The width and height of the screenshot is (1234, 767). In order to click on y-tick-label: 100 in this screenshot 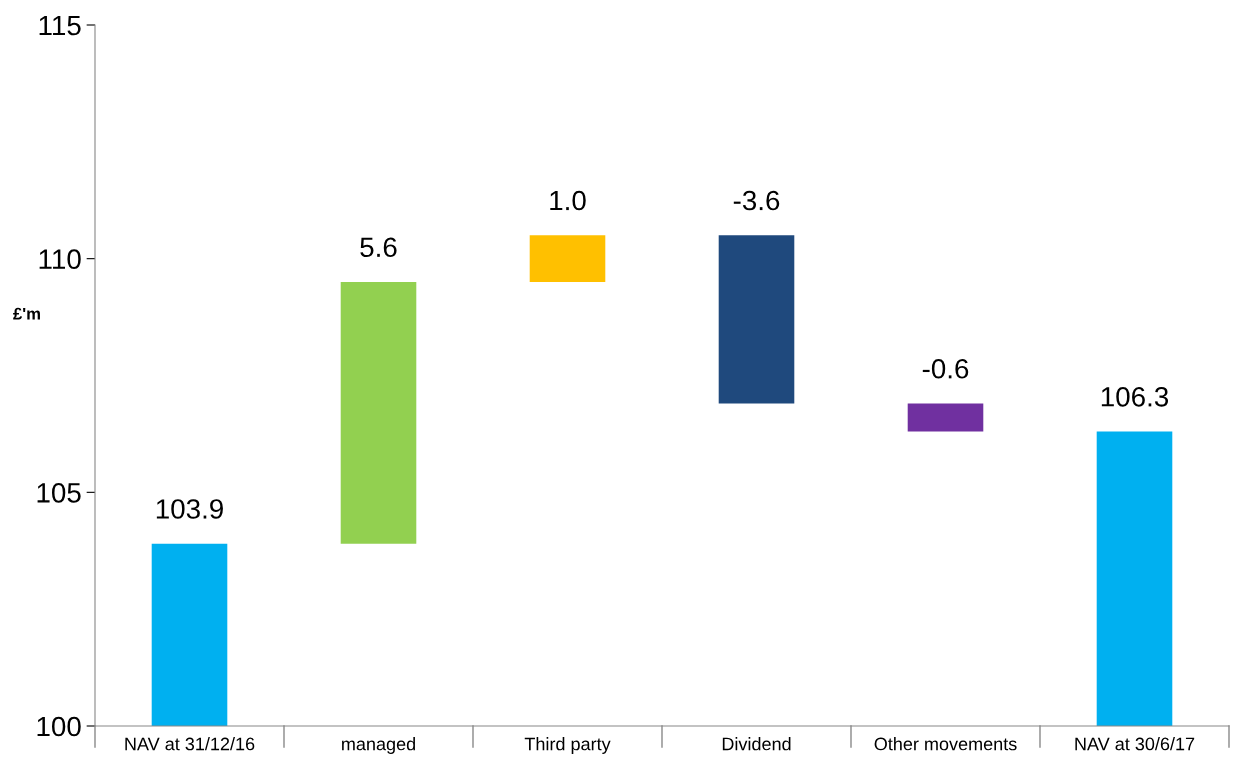, I will do `click(59, 726)`.